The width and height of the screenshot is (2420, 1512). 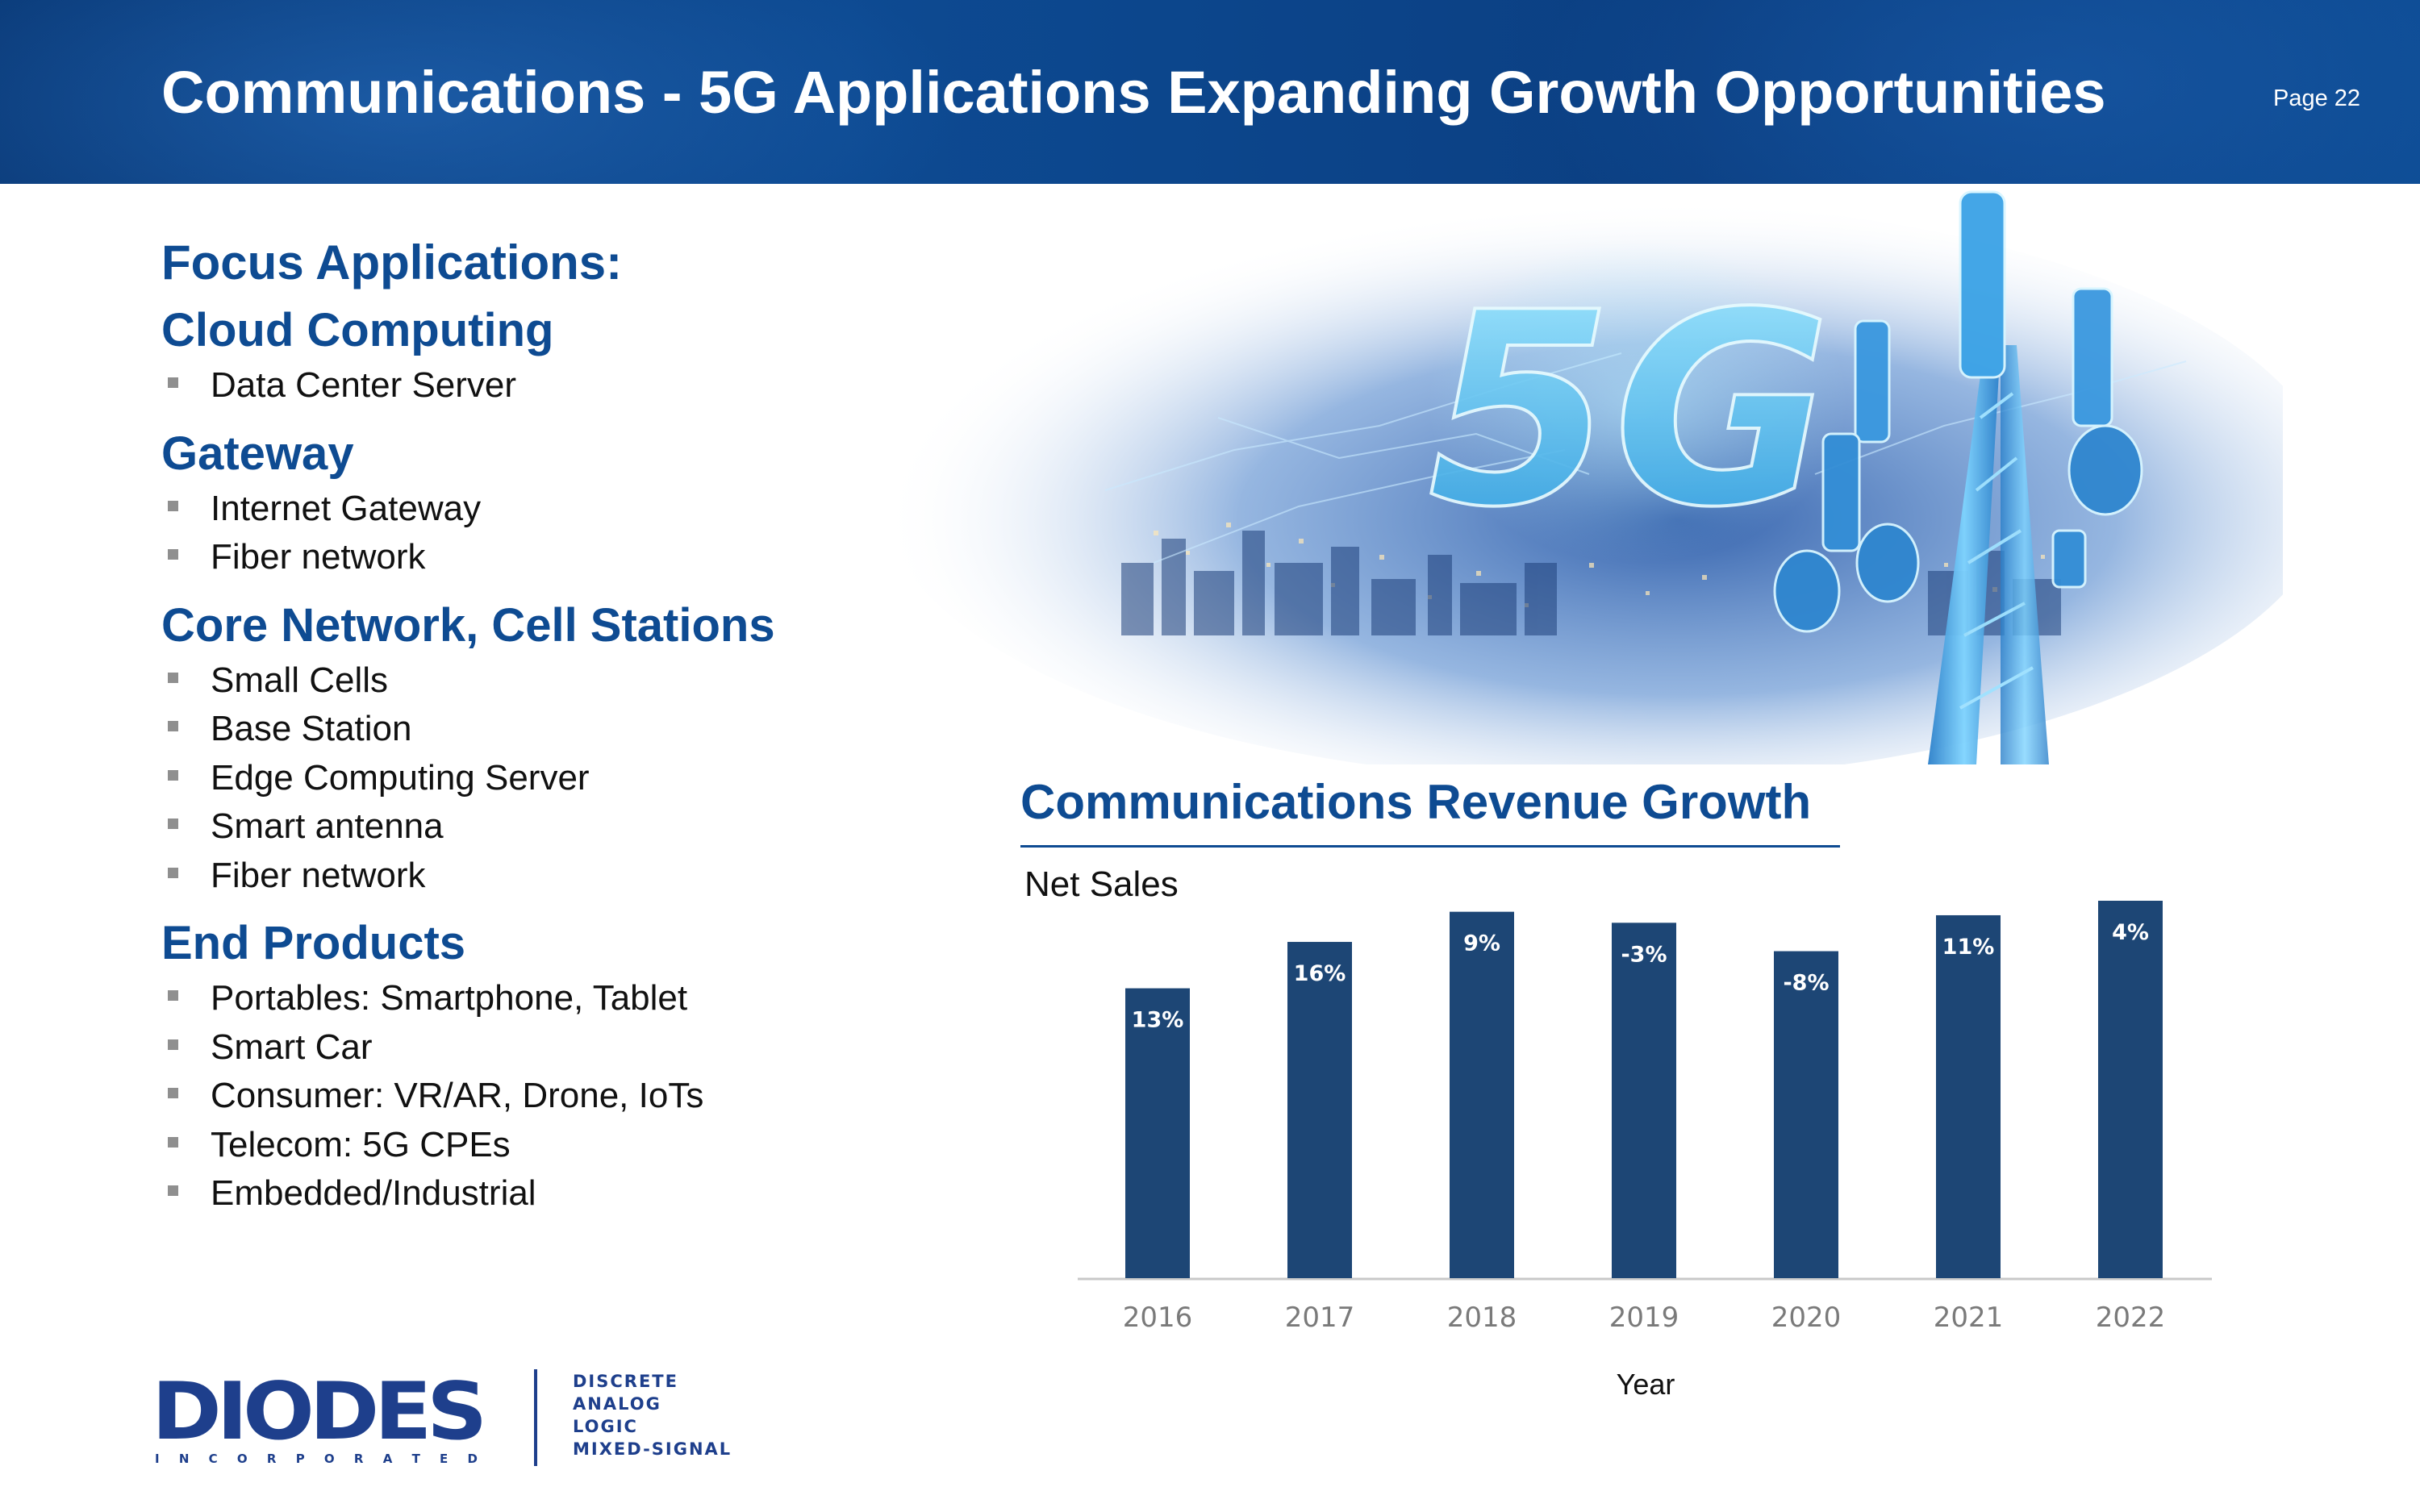 I want to click on x-tick-label-2021: 2021, so click(x=1969, y=1318).